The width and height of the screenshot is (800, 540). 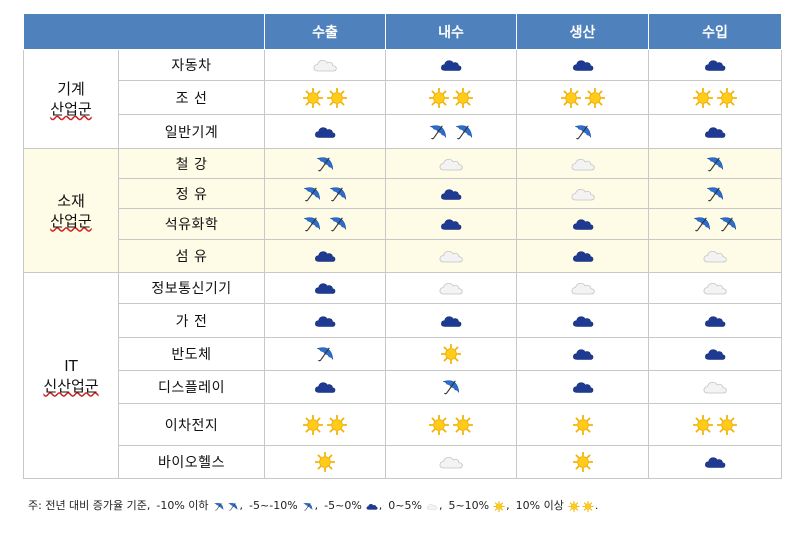 I want to click on table-row: 정 유, so click(x=403, y=193).